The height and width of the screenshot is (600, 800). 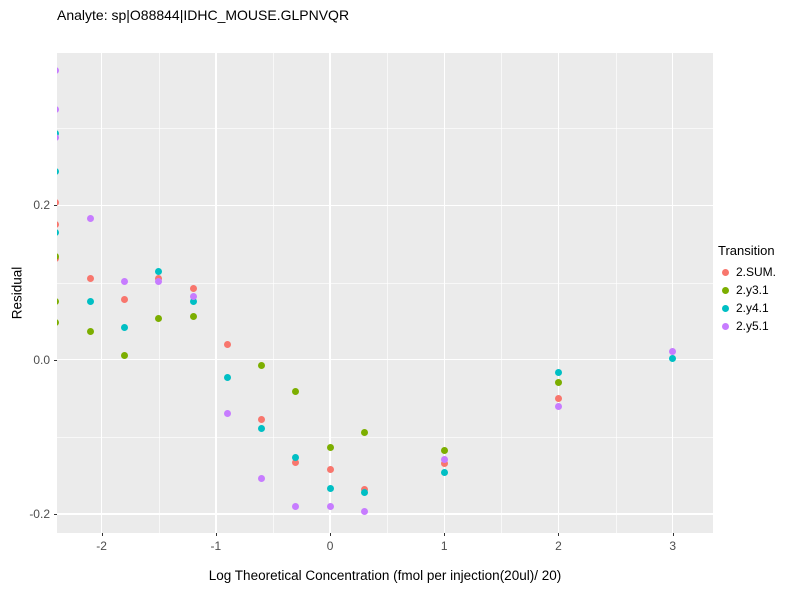 I want to click on legend-item: 2.y4.1, so click(x=747, y=308).